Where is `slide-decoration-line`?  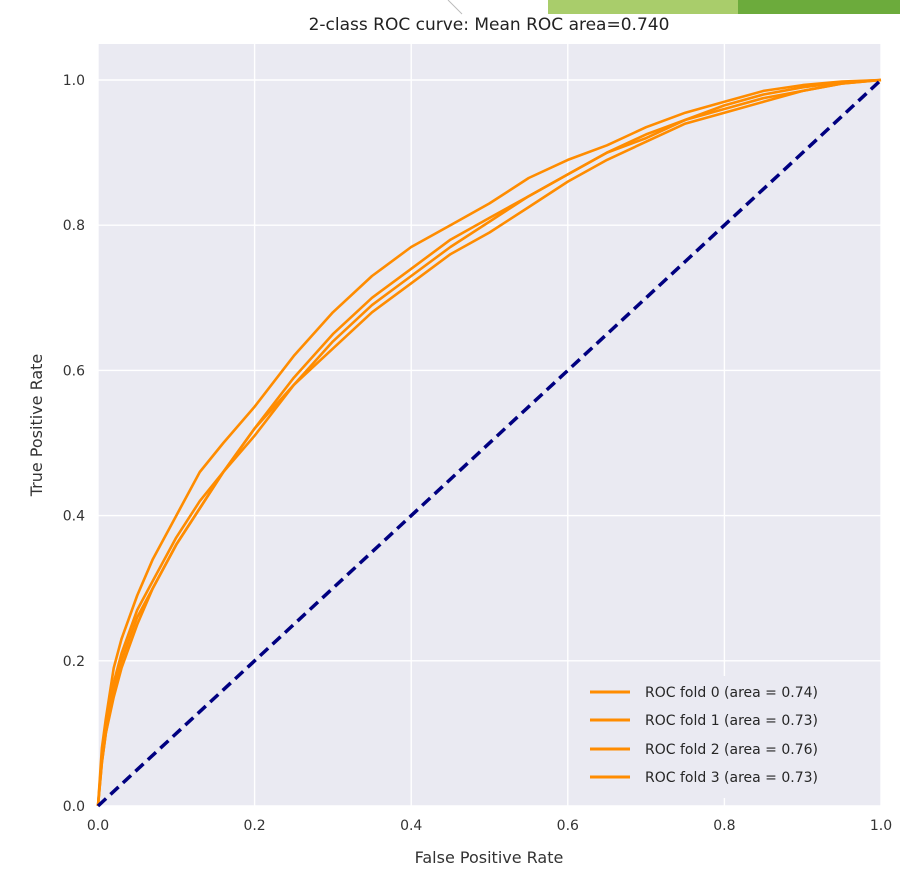
slide-decoration-line is located at coordinates (455, 7).